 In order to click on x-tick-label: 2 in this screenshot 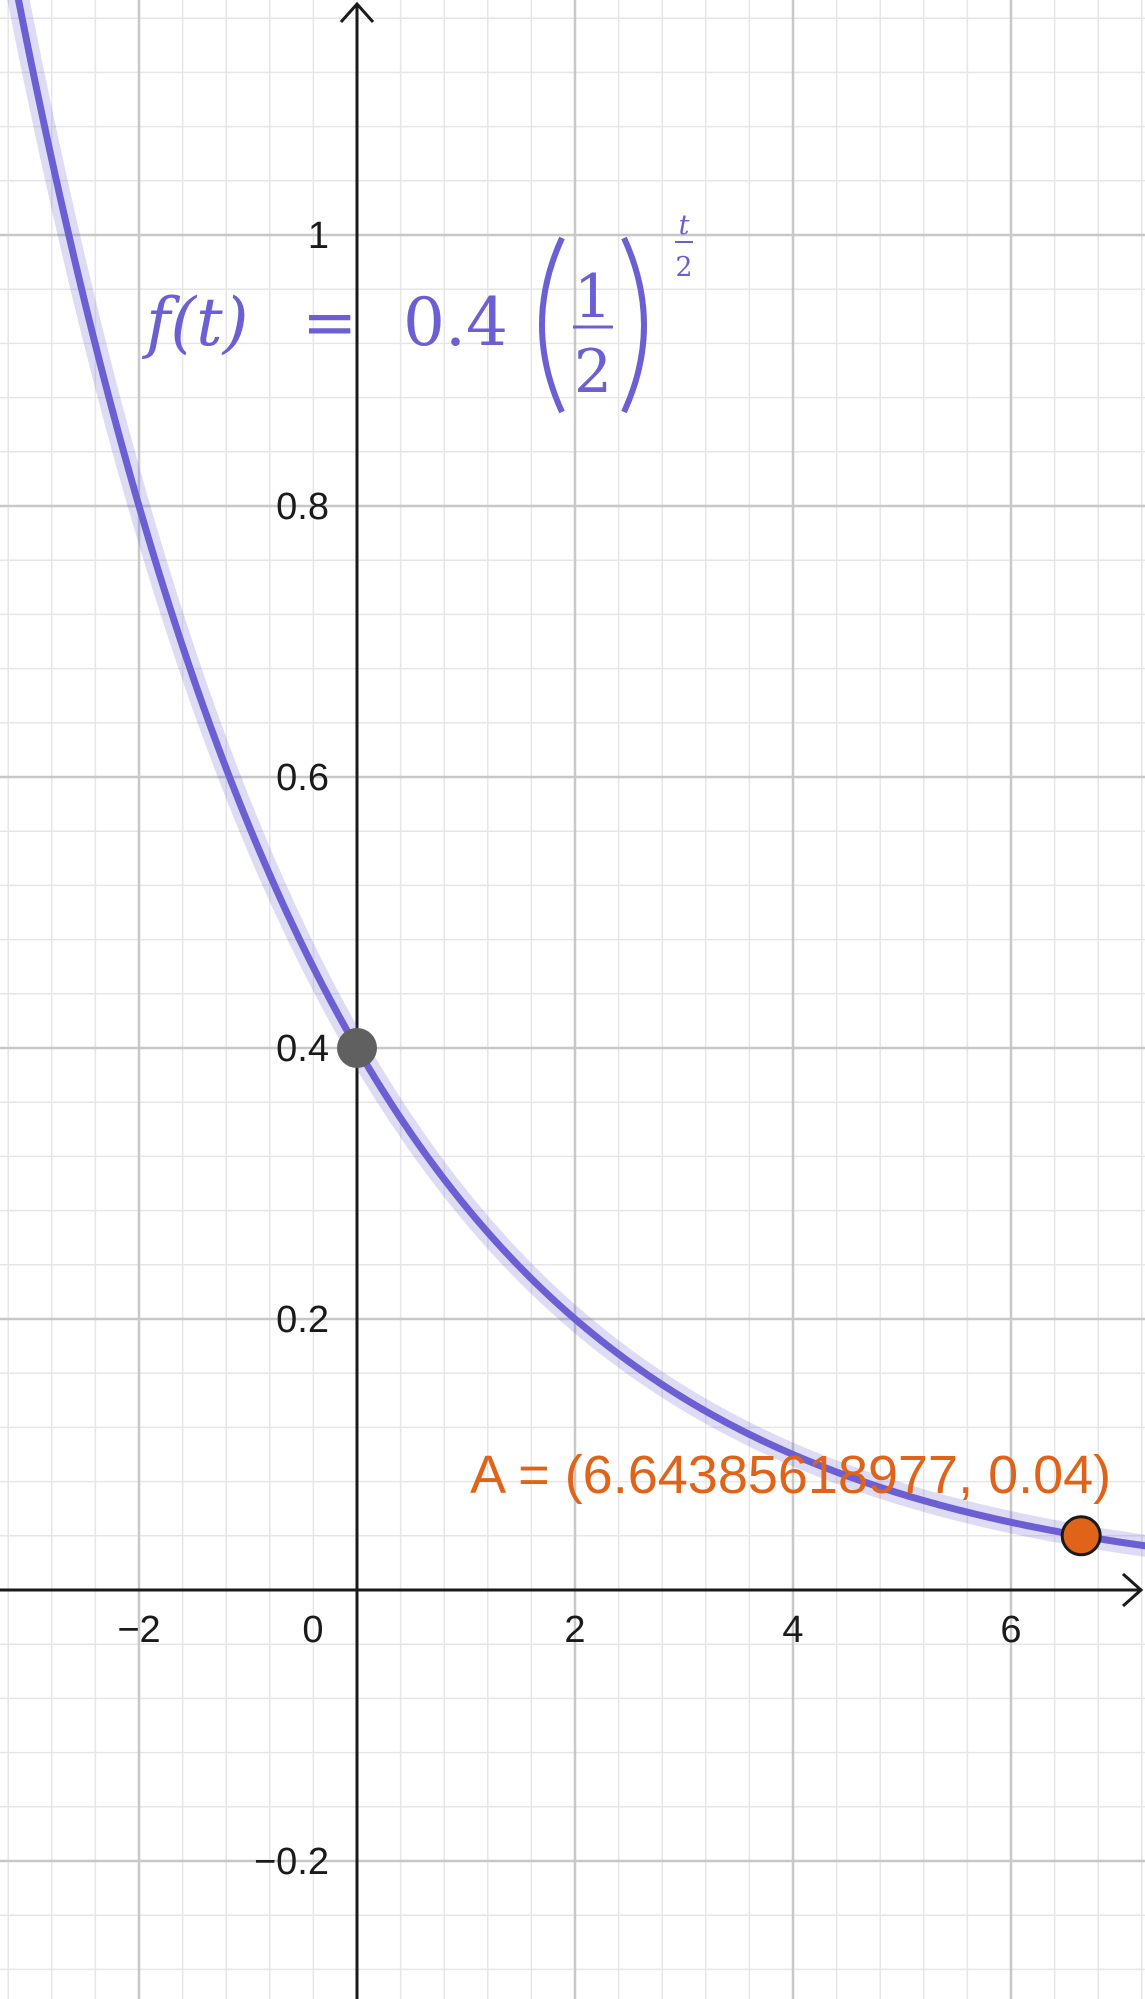, I will do `click(574, 1630)`.